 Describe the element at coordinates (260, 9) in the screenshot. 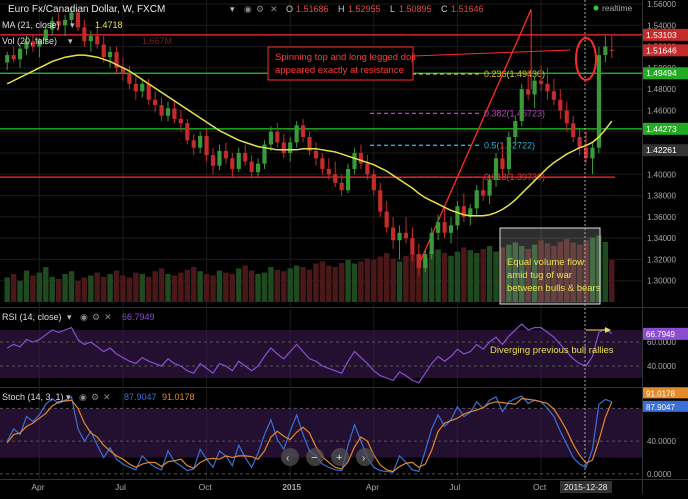

I see `settings-icon: ⚙` at that location.